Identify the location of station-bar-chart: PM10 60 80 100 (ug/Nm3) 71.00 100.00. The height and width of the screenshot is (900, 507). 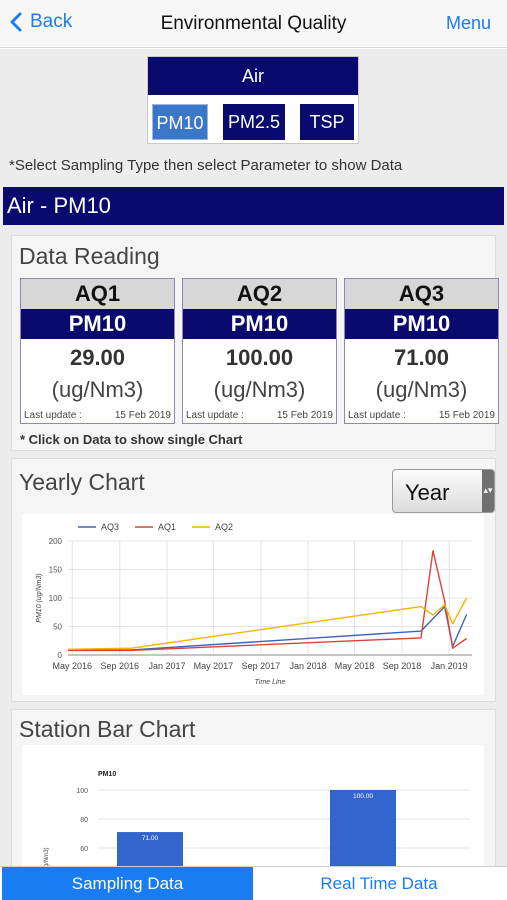
(253, 805).